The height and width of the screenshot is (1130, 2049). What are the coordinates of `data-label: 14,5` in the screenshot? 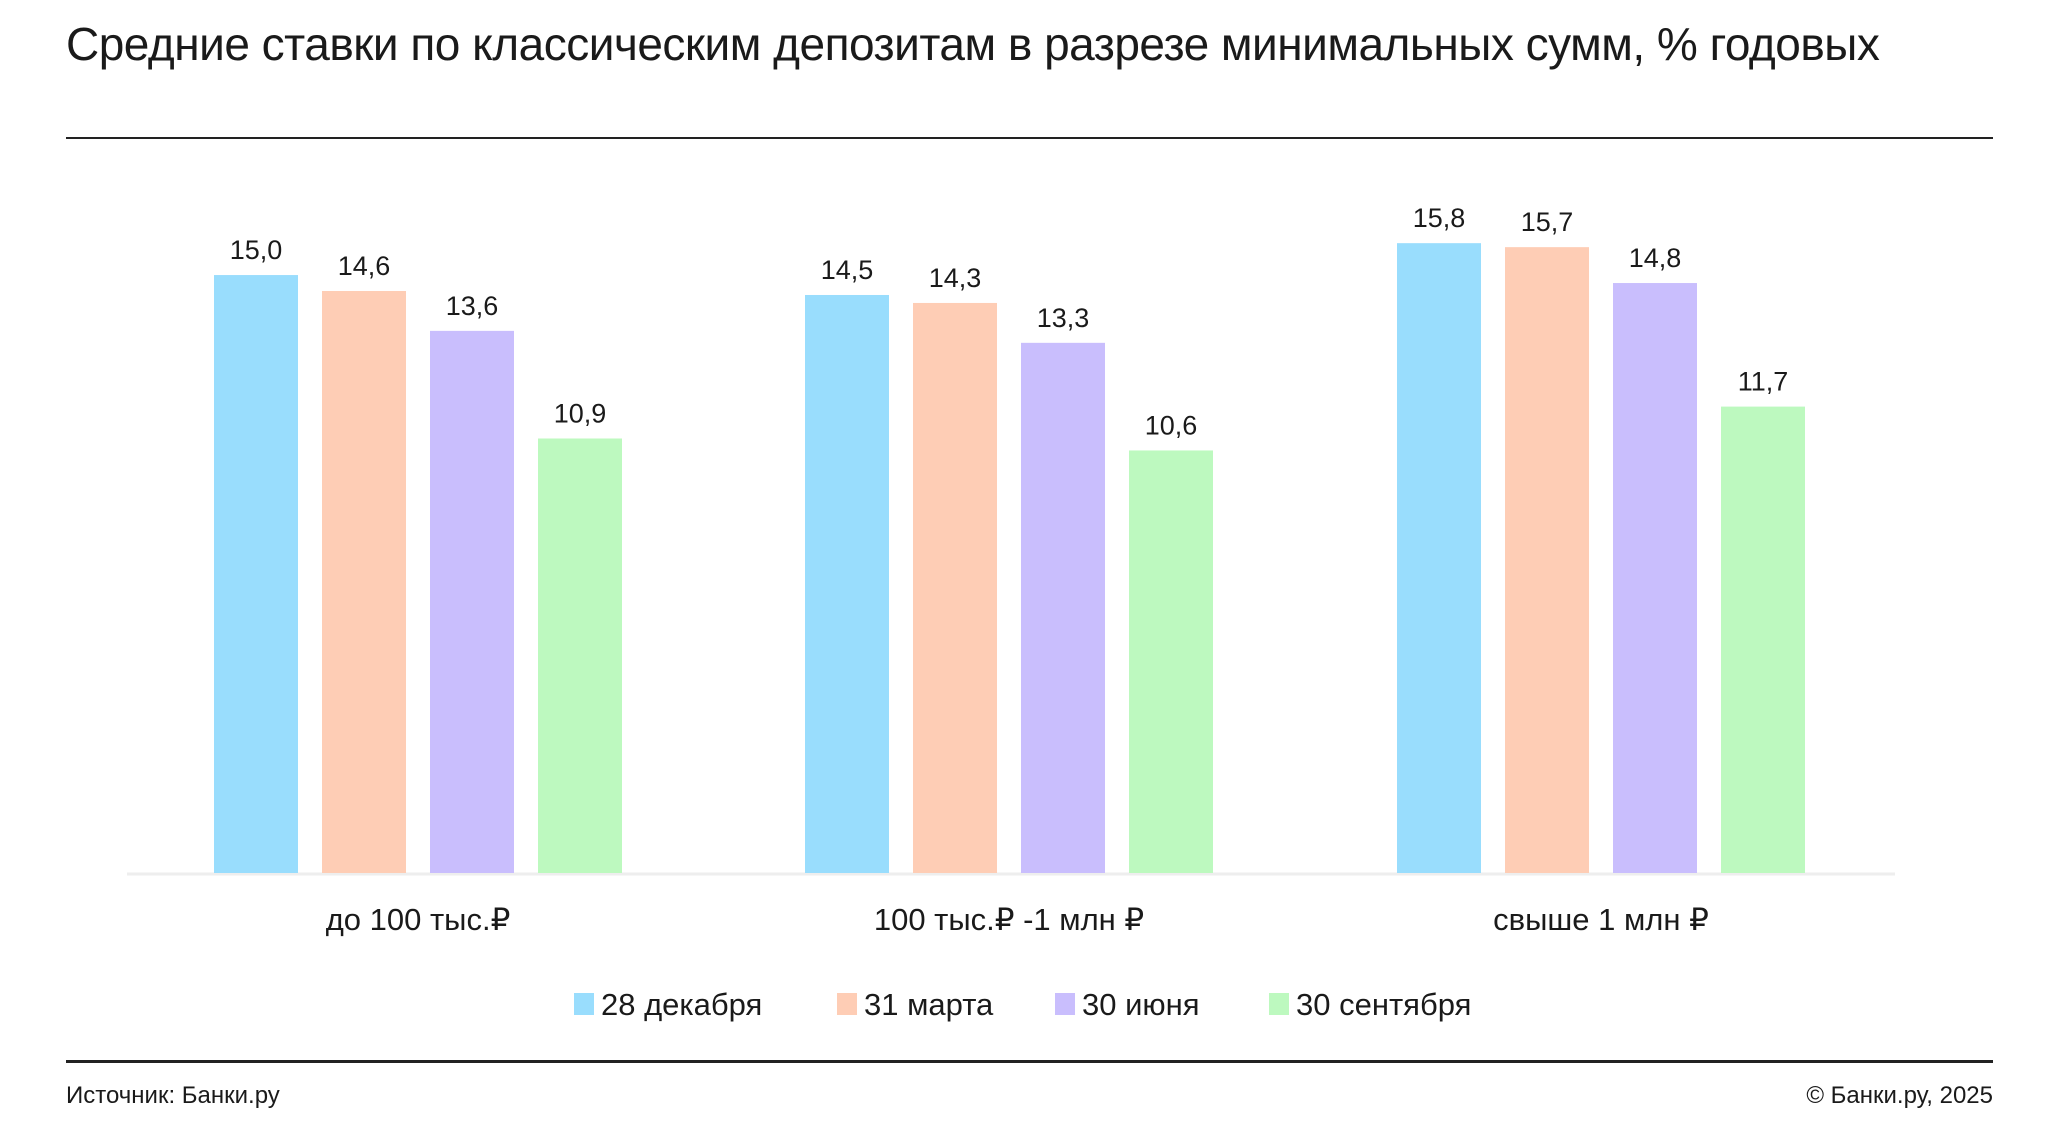 It's located at (847, 270).